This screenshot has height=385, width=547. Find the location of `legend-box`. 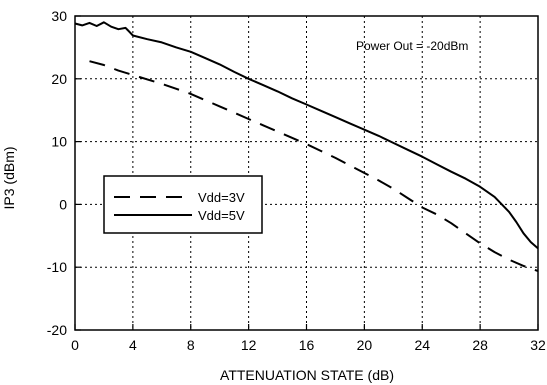

legend-box is located at coordinates (183, 204).